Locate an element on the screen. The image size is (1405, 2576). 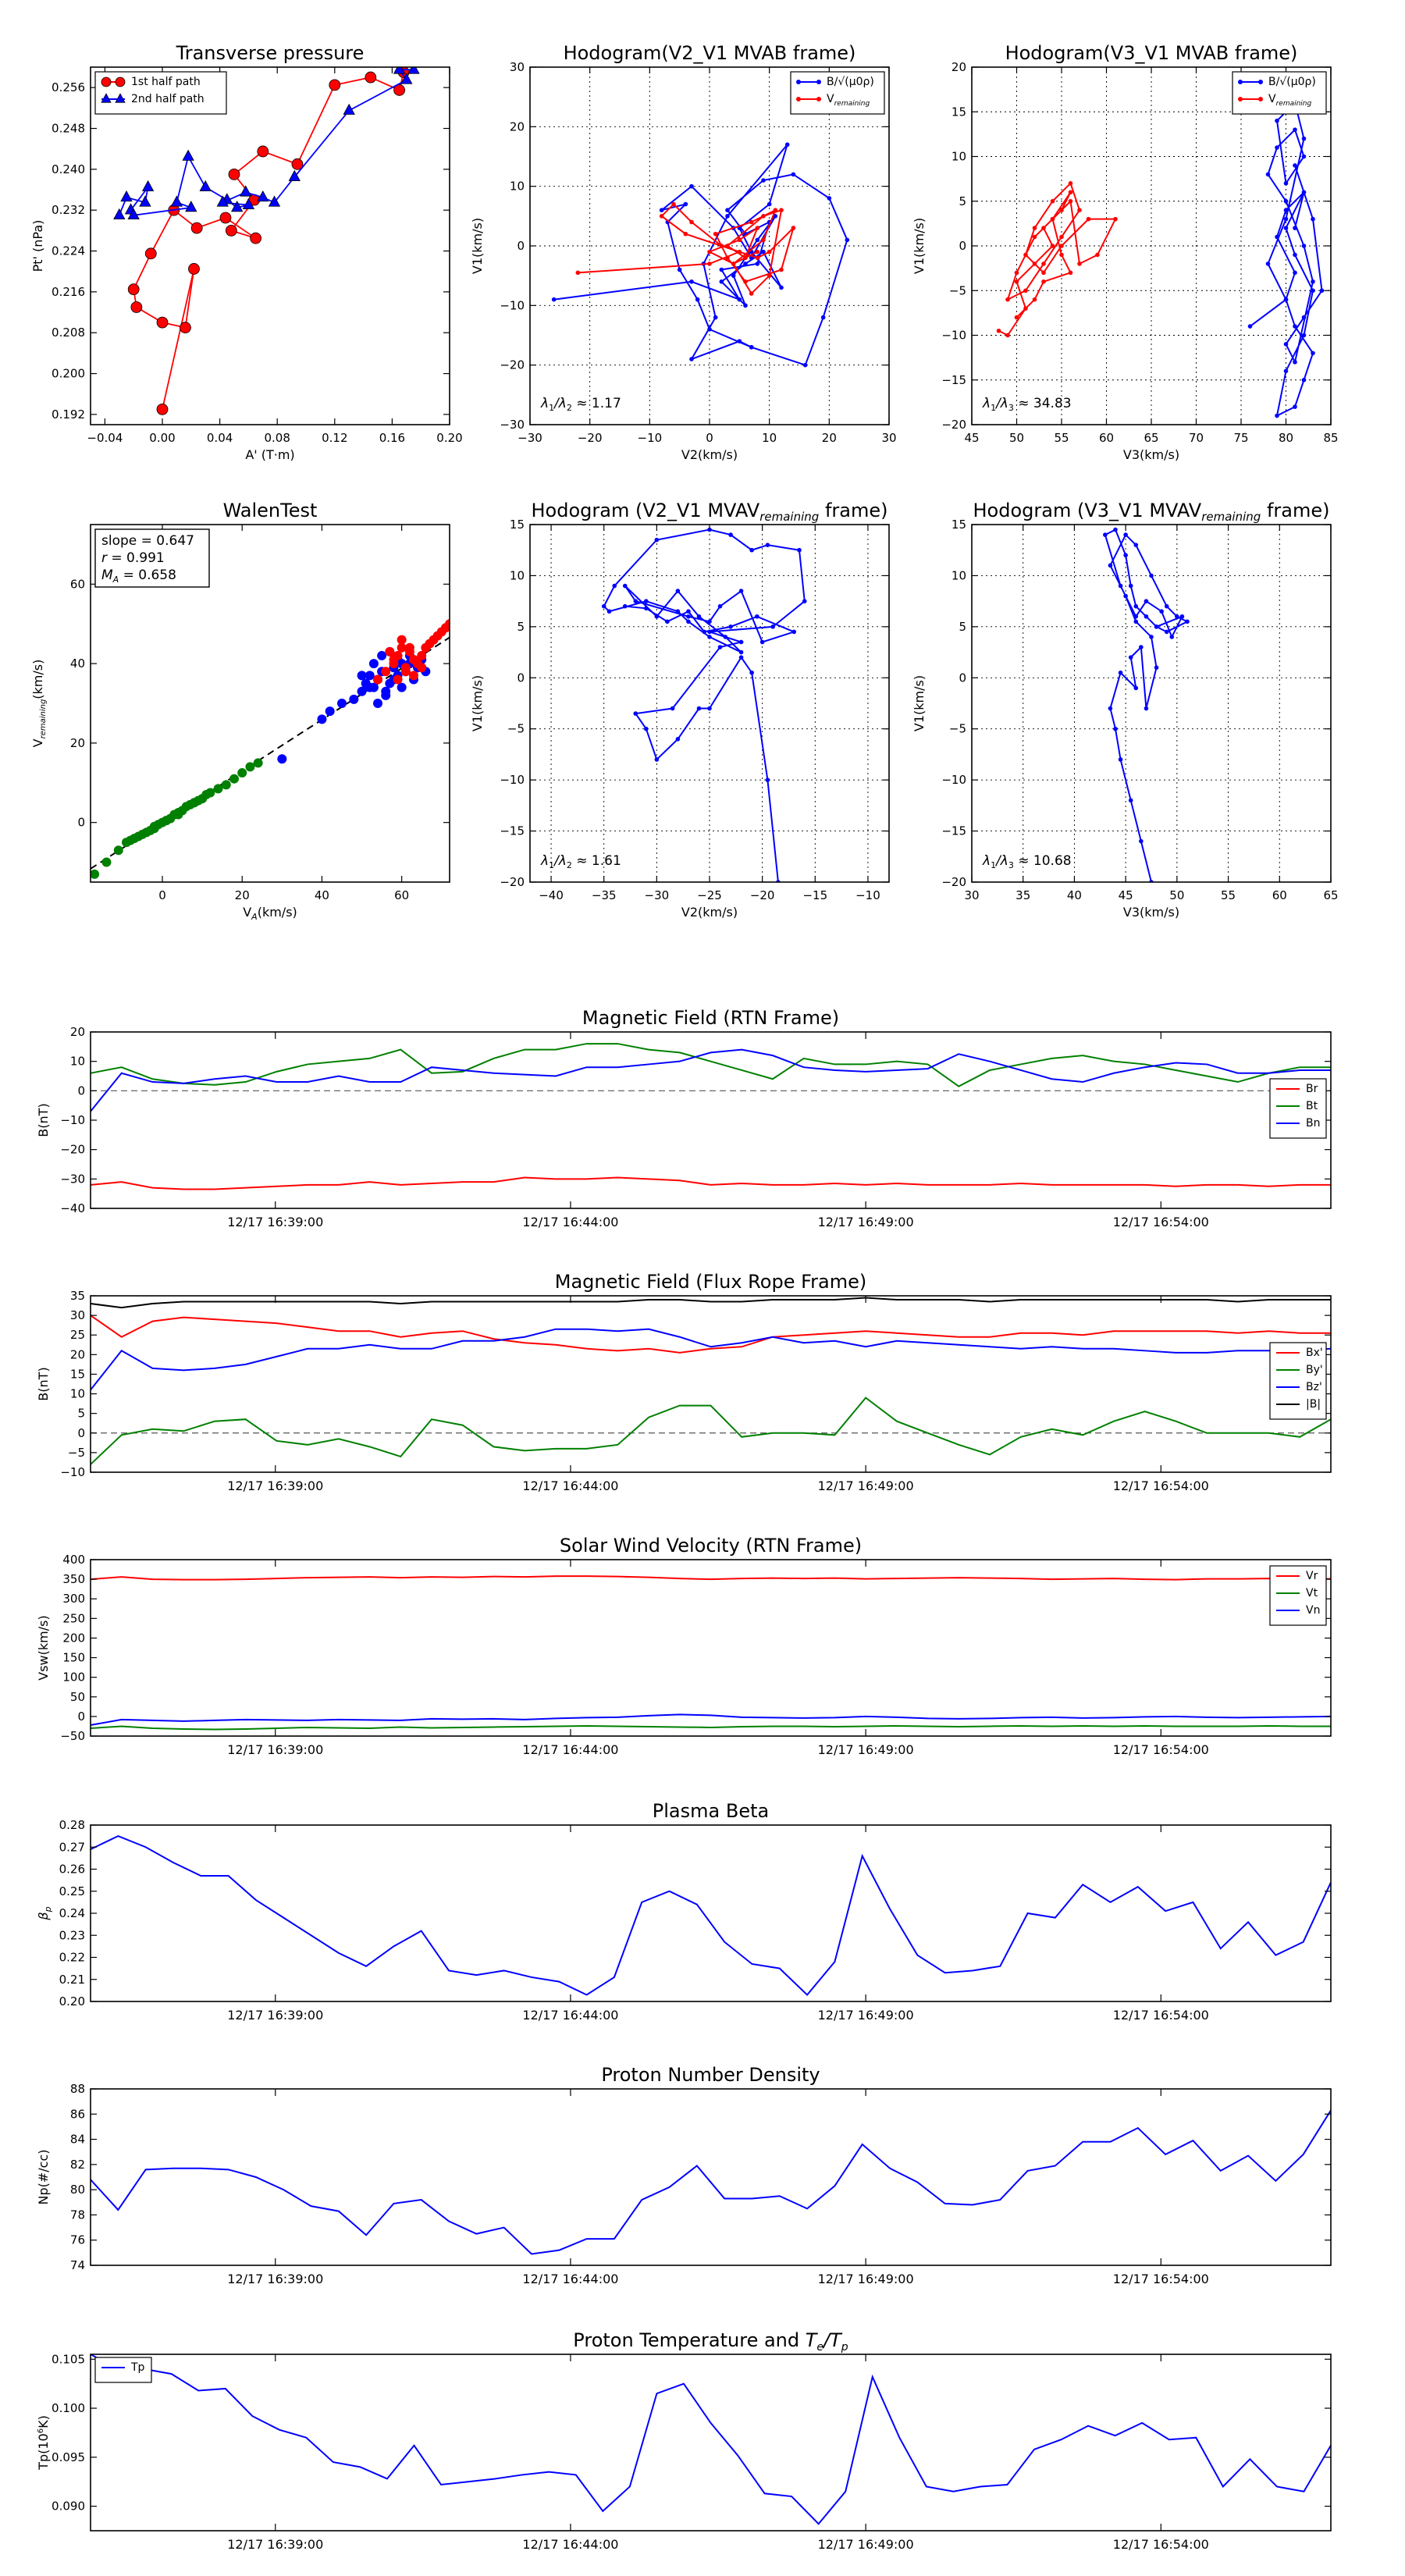
x-tick-label: 20 is located at coordinates (242, 895).